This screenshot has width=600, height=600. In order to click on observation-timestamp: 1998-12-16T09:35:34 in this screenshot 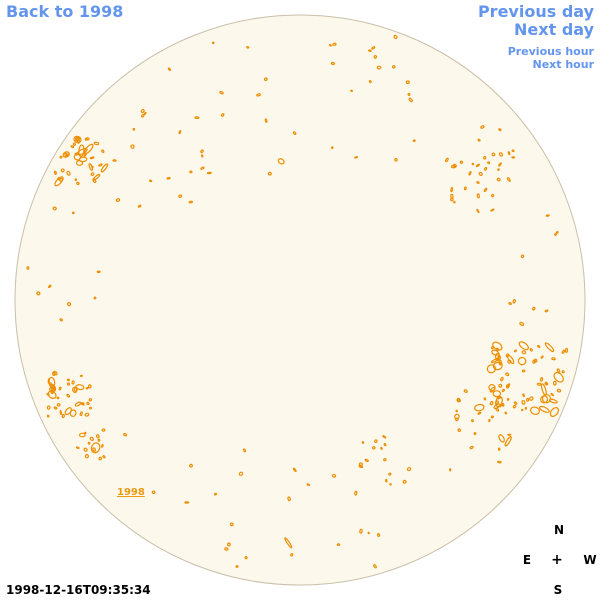, I will do `click(78, 590)`.